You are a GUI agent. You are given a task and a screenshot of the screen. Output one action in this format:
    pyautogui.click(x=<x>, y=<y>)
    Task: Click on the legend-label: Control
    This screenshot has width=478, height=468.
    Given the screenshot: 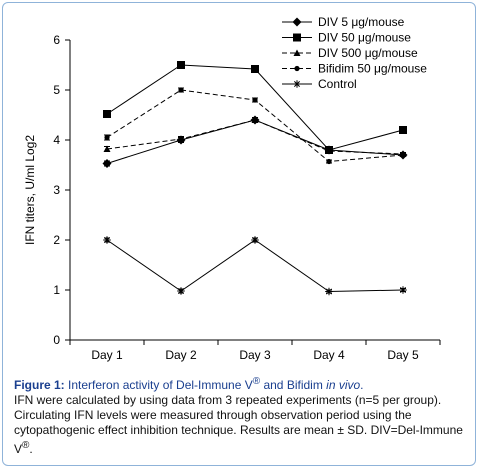 What is the action you would take?
    pyautogui.click(x=337, y=84)
    